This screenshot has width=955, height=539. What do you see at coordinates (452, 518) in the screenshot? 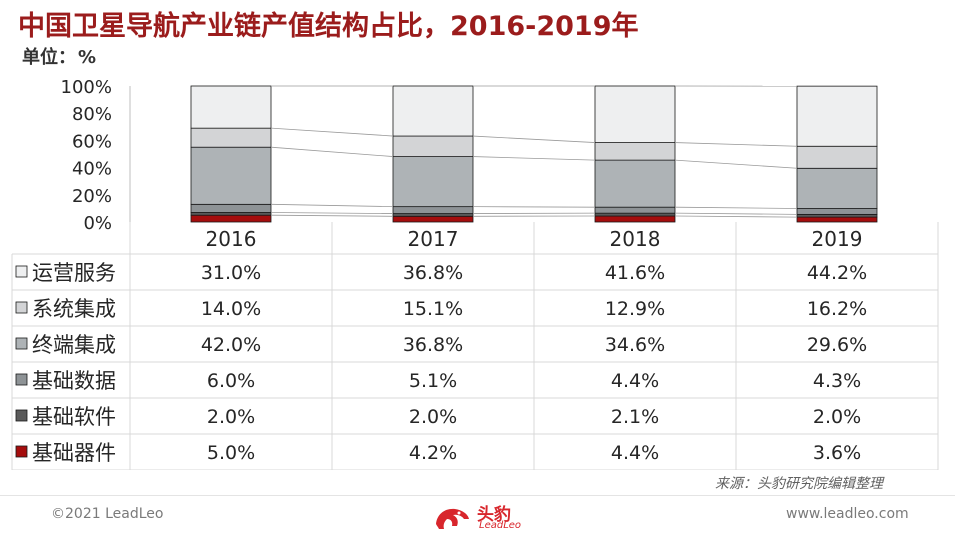
I see `leopard-logo-icon` at bounding box center [452, 518].